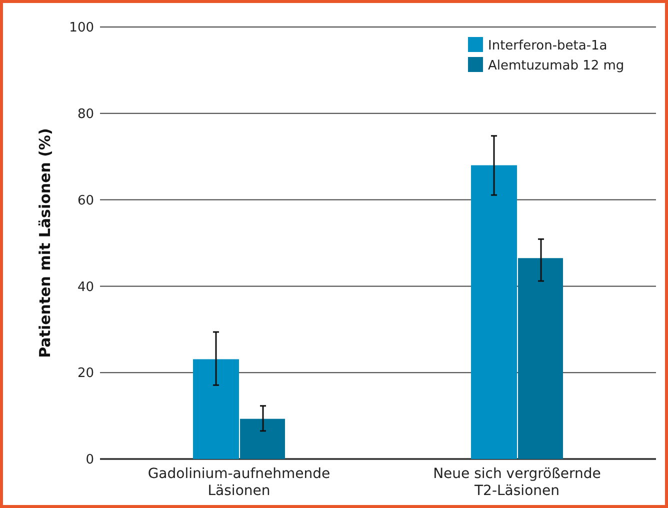 The height and width of the screenshot is (508, 668). Describe the element at coordinates (45, 243) in the screenshot. I see `y-axis-title: Patienten mit Läsionen (%)` at that location.